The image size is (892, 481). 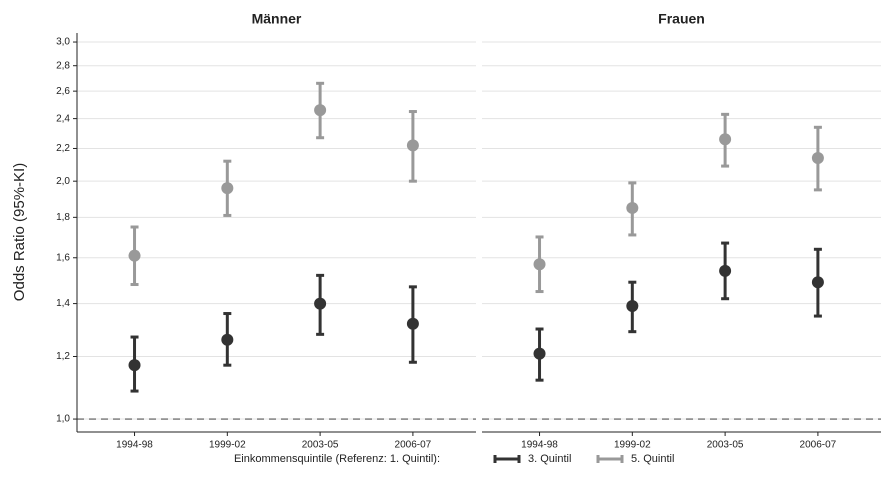 What do you see at coordinates (63, 356) in the screenshot?
I see `y-tick-label: 1,2` at bounding box center [63, 356].